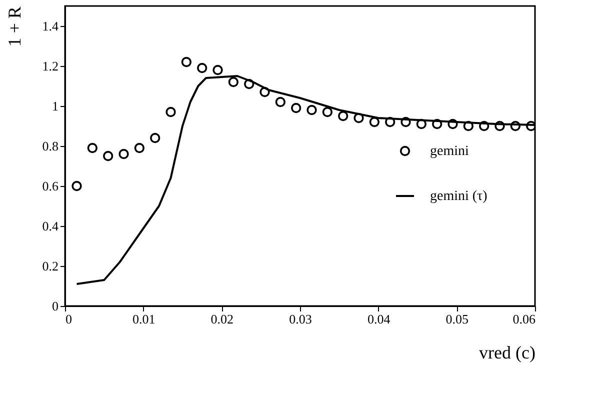 The image size is (615, 410). I want to click on y-tick-label: 0.2, so click(50, 266).